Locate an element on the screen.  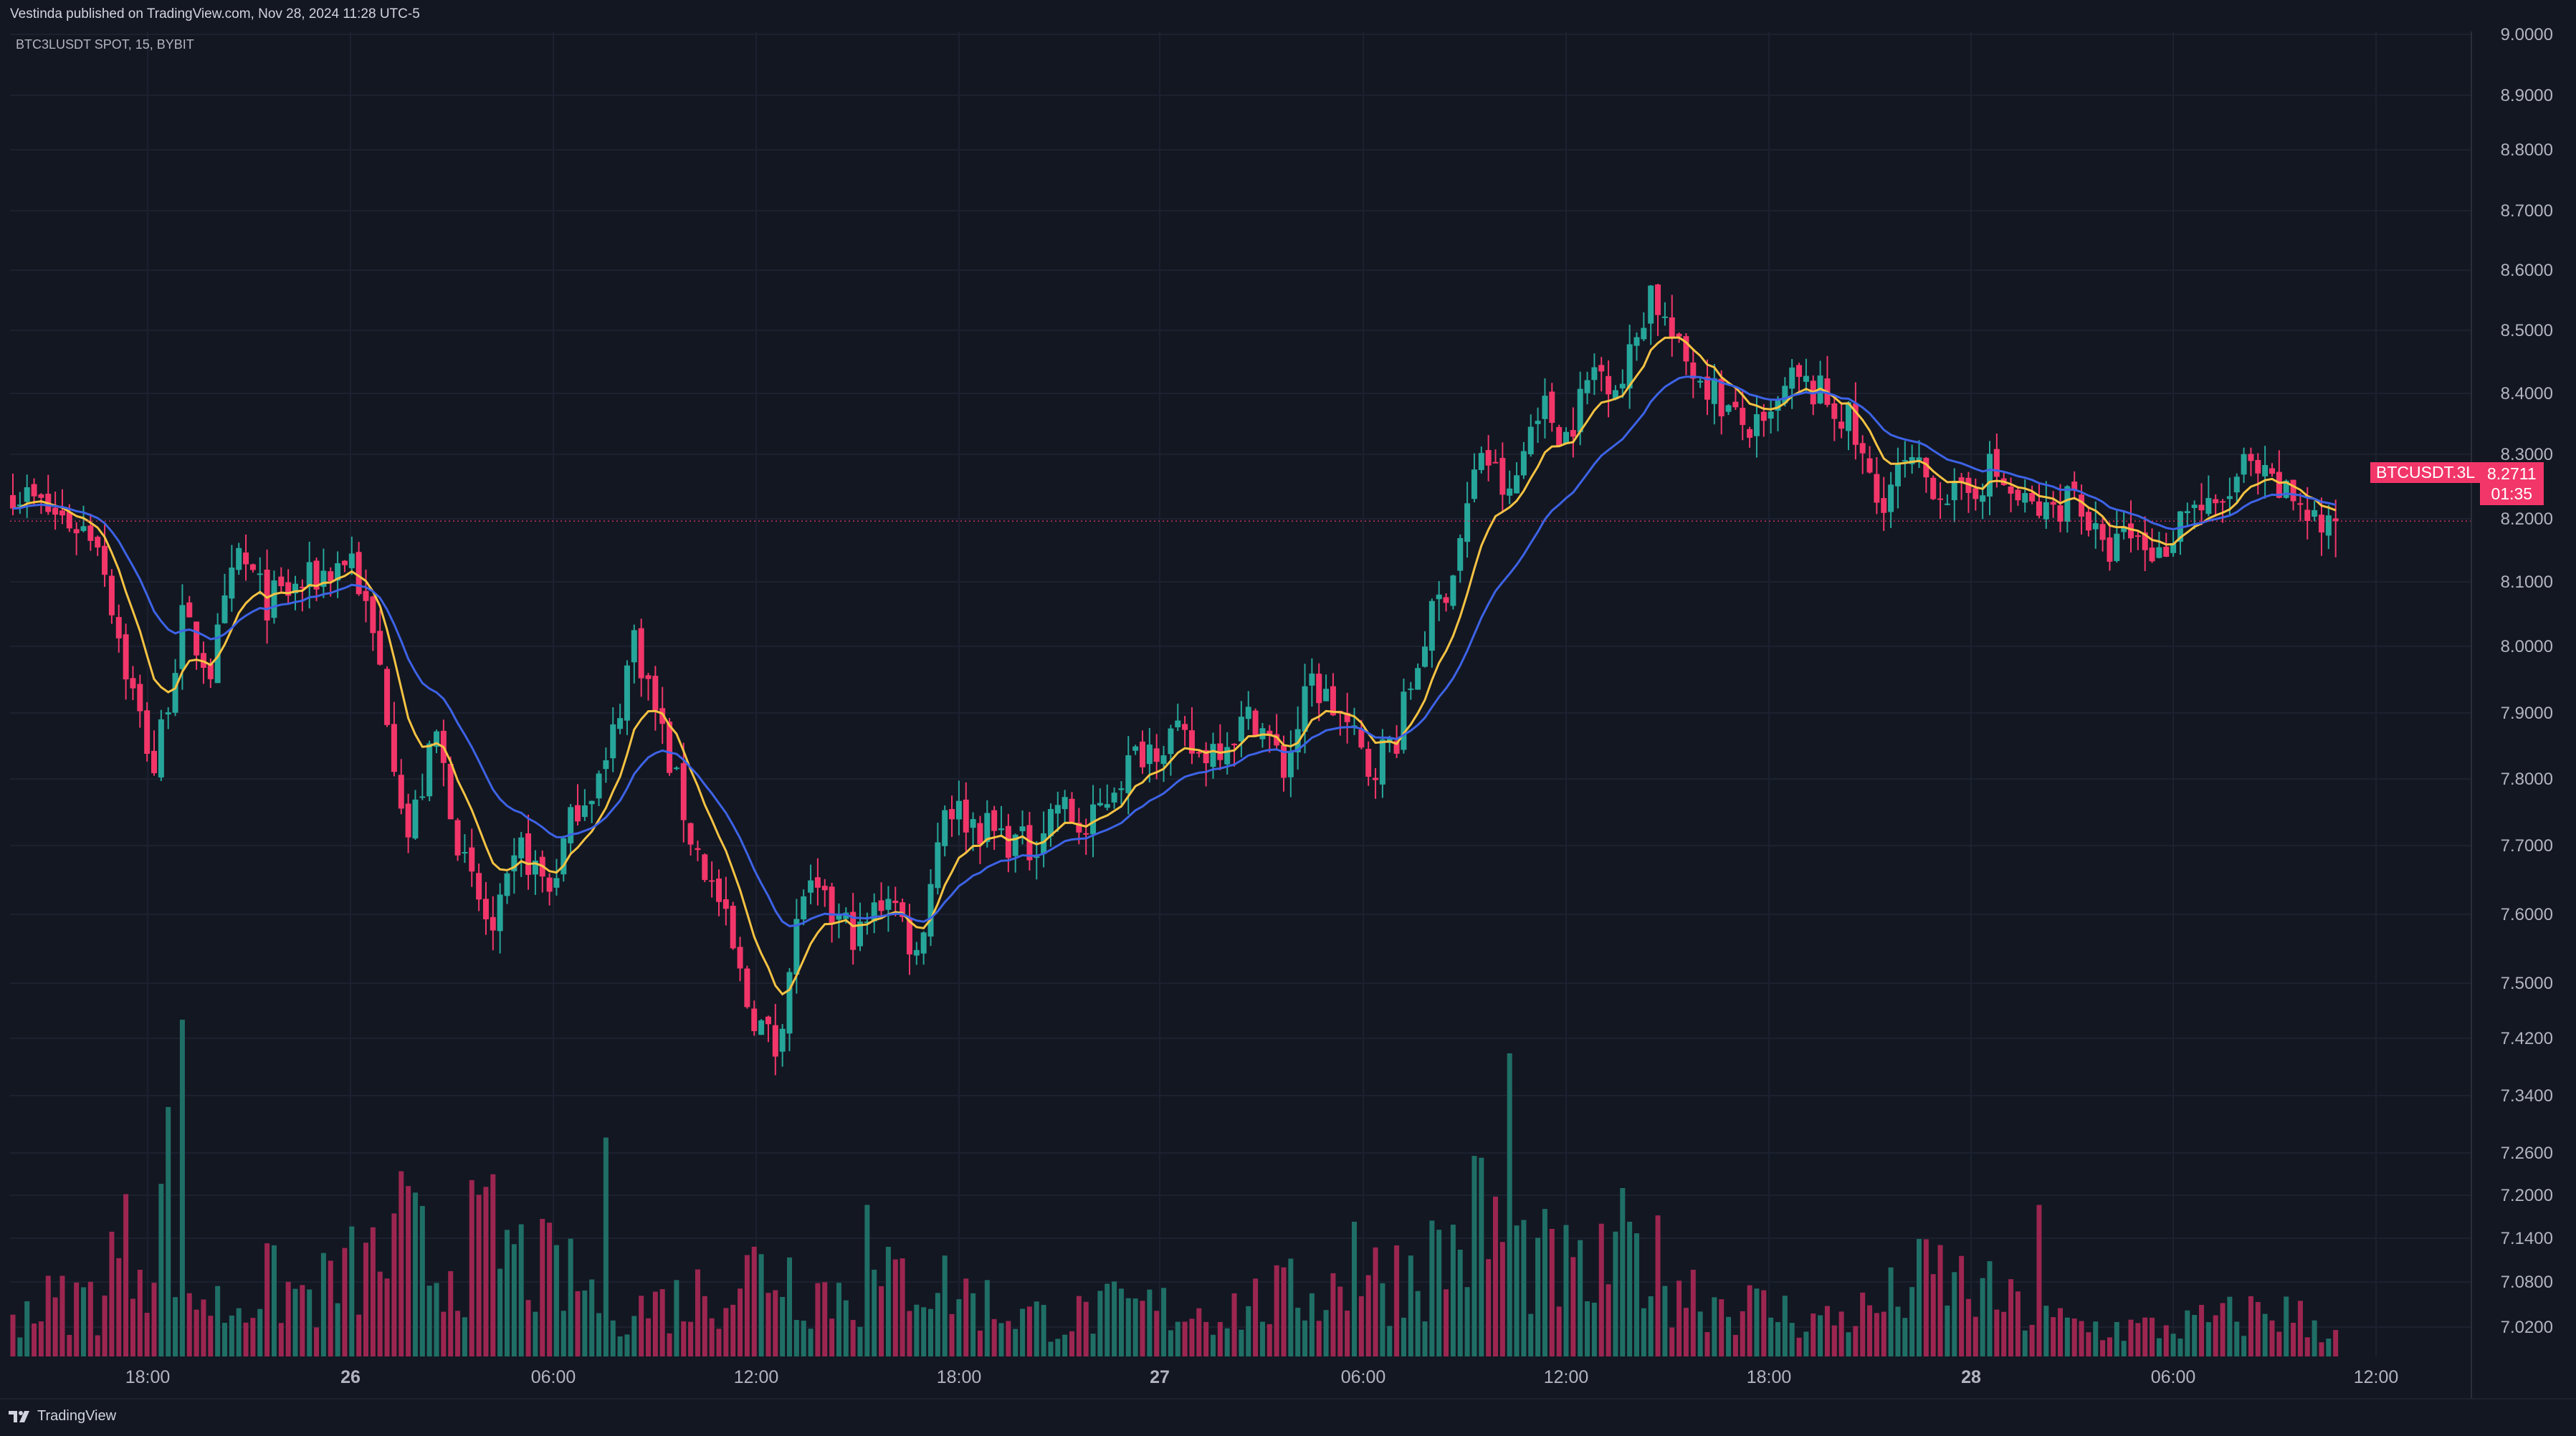
time-tick-label: 18:00 is located at coordinates (1769, 1377).